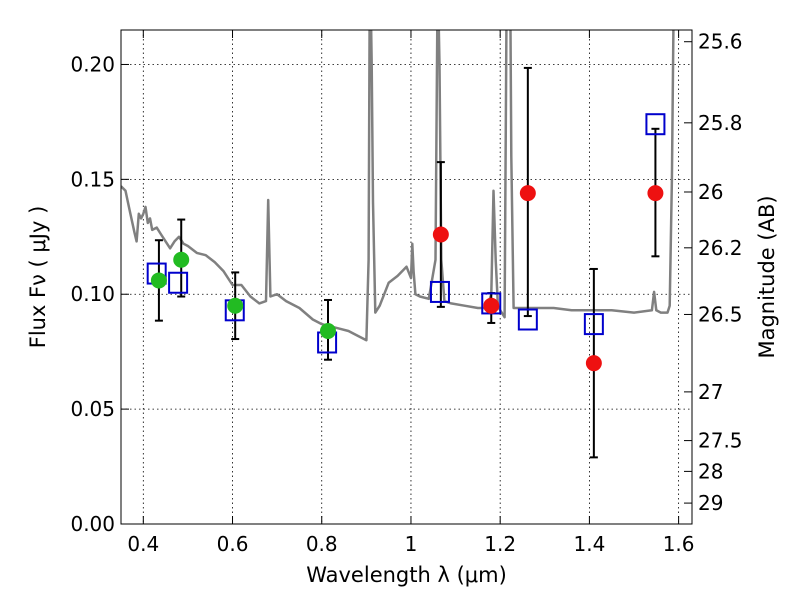  Describe the element at coordinates (143, 544) in the screenshot. I see `x-tick-label: 0.4` at that location.